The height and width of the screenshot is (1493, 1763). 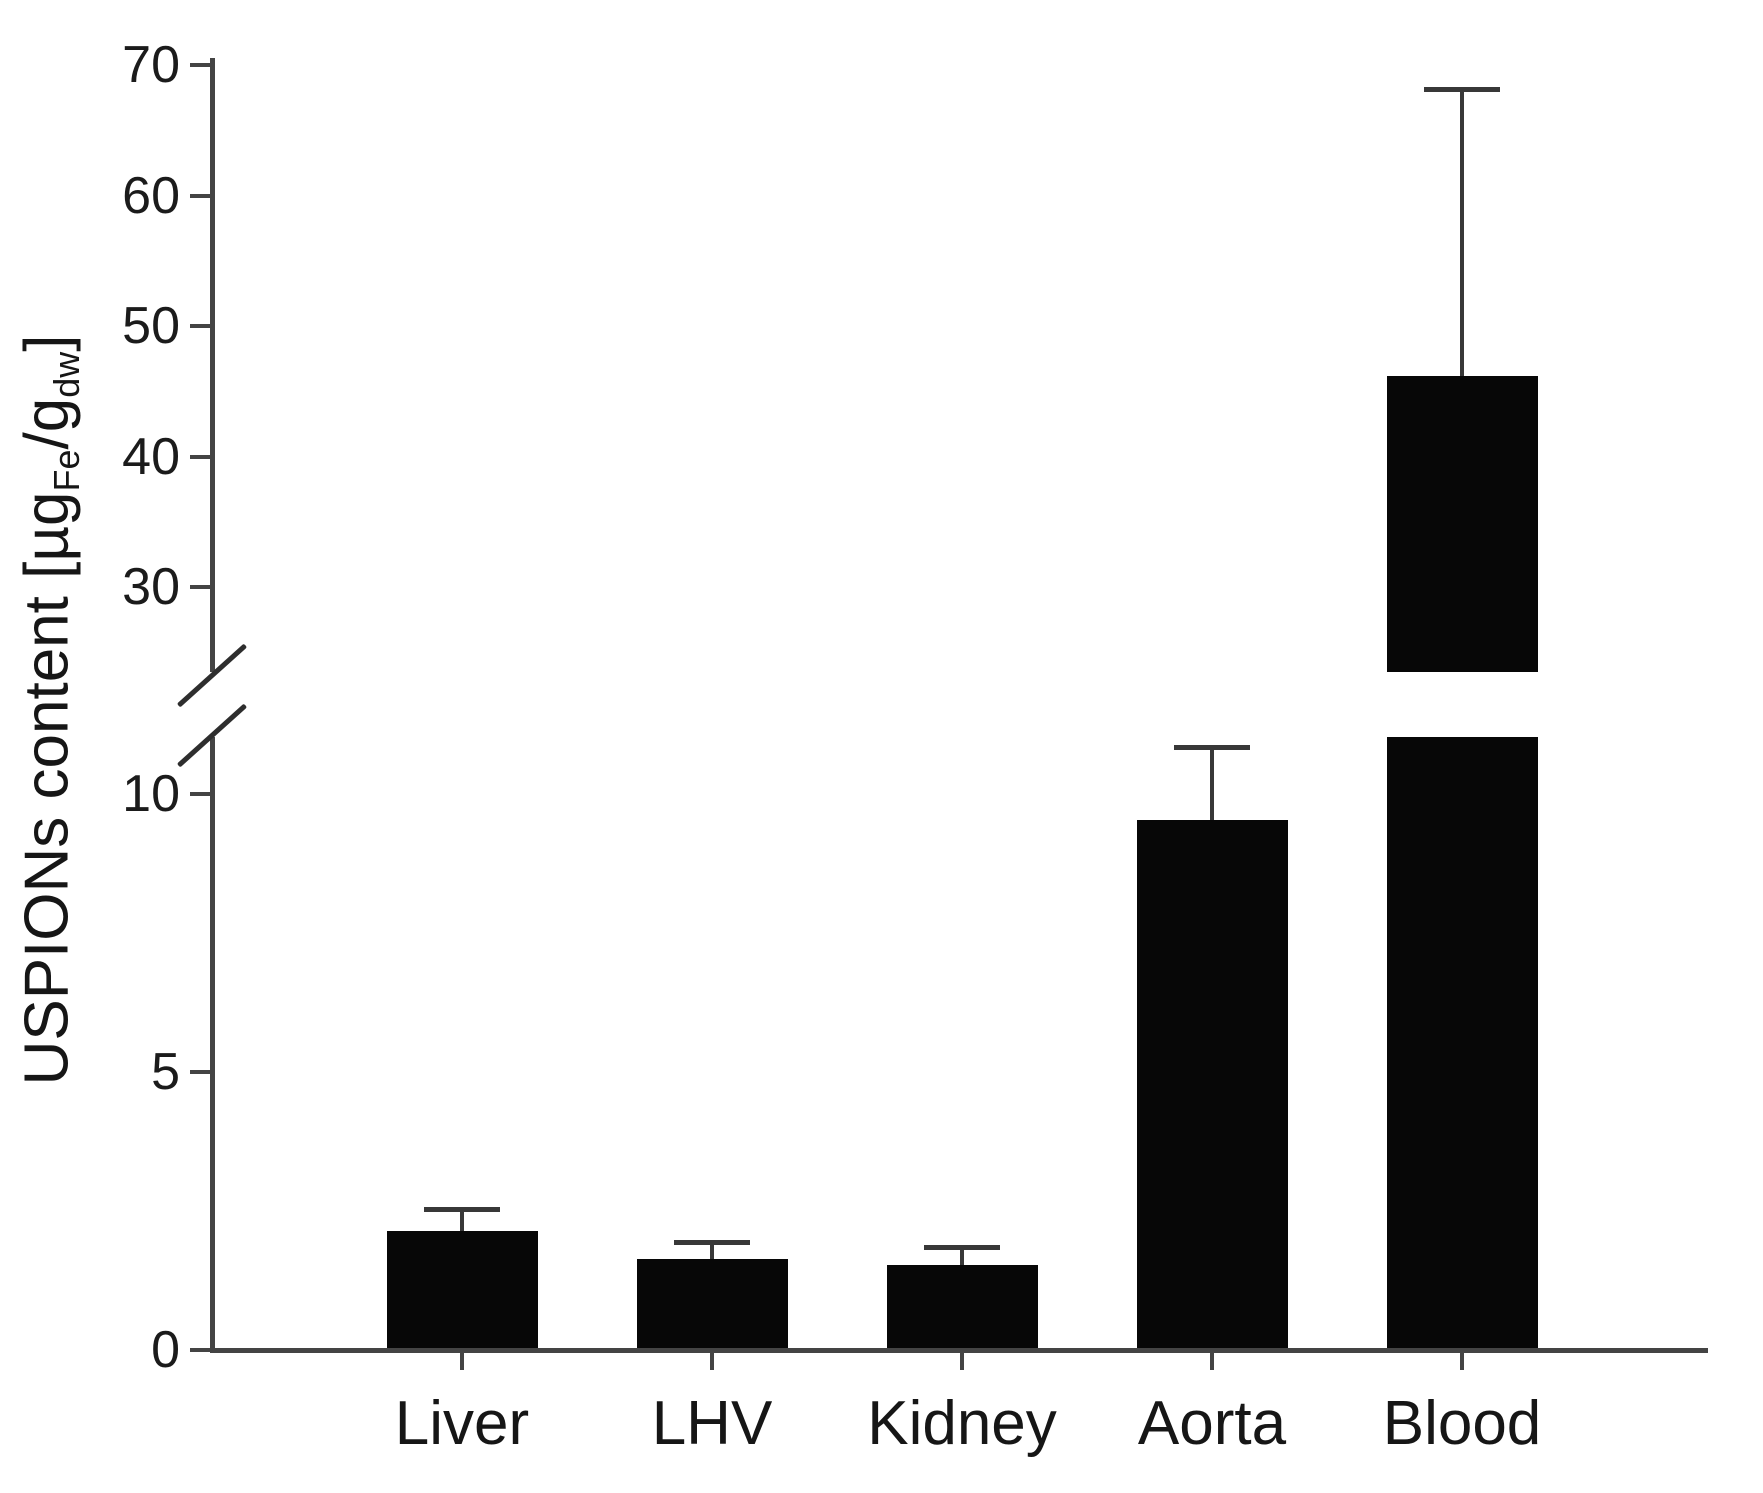 What do you see at coordinates (212, 365) in the screenshot?
I see `y-axis-line-upper` at bounding box center [212, 365].